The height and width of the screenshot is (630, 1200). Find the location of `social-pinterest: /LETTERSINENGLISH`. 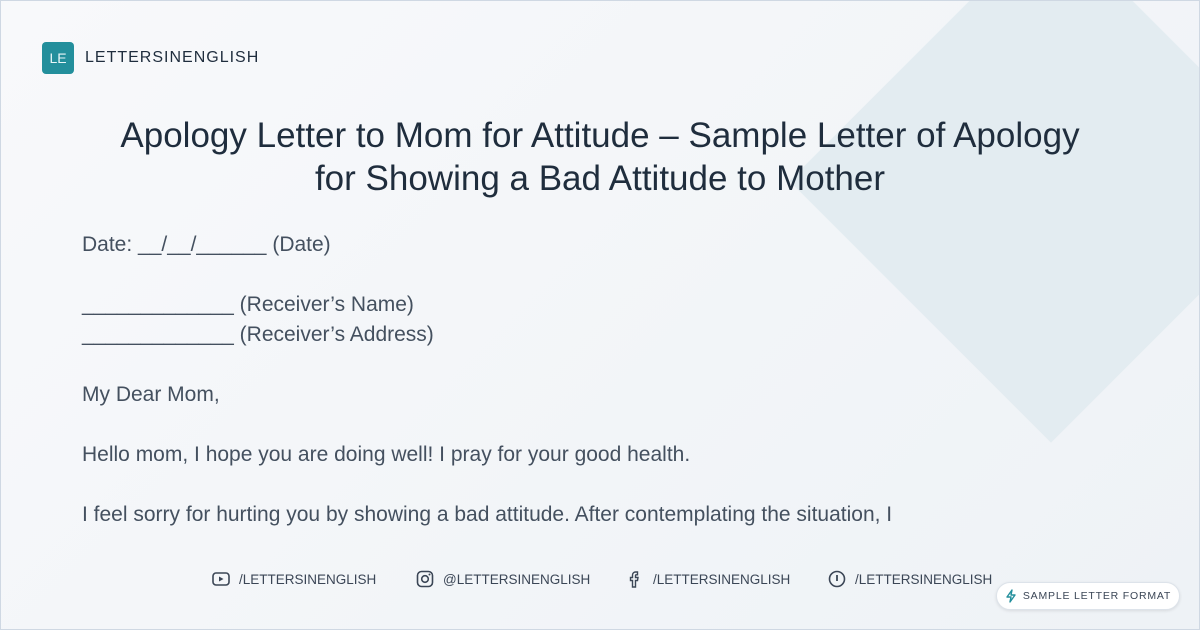

social-pinterest: /LETTERSINENGLISH is located at coordinates (909, 579).